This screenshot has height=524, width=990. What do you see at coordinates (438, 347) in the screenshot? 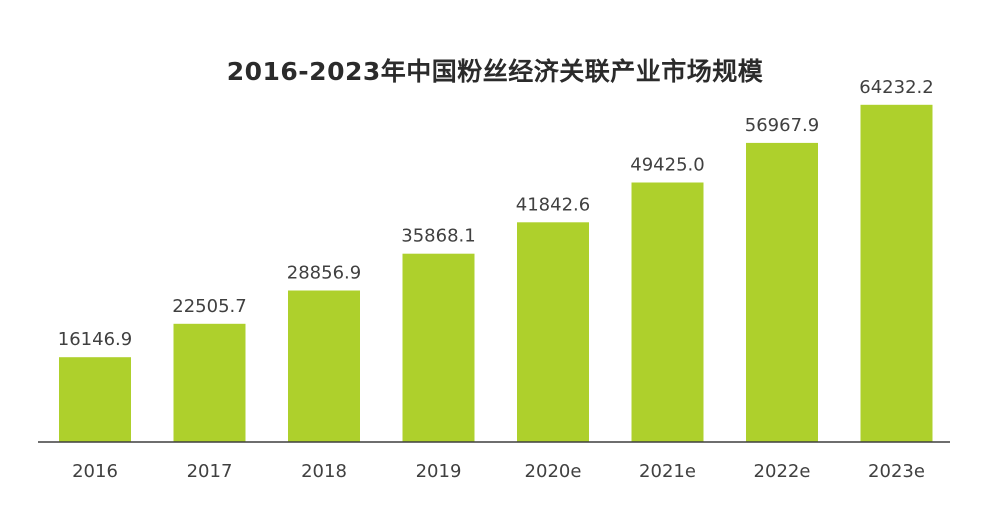
I see `bar-2019` at bounding box center [438, 347].